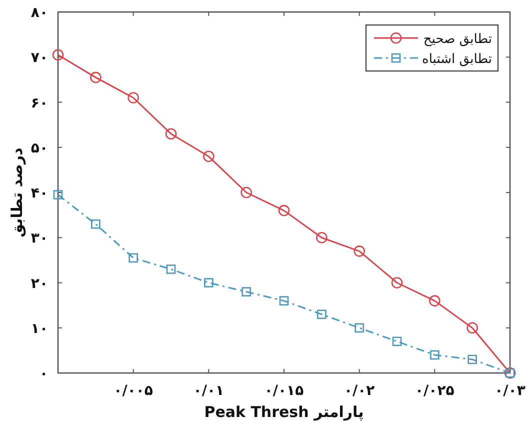 The width and height of the screenshot is (529, 423). What do you see at coordinates (39, 328) in the screenshot?
I see `y-tick-label: ۱۰` at bounding box center [39, 328].